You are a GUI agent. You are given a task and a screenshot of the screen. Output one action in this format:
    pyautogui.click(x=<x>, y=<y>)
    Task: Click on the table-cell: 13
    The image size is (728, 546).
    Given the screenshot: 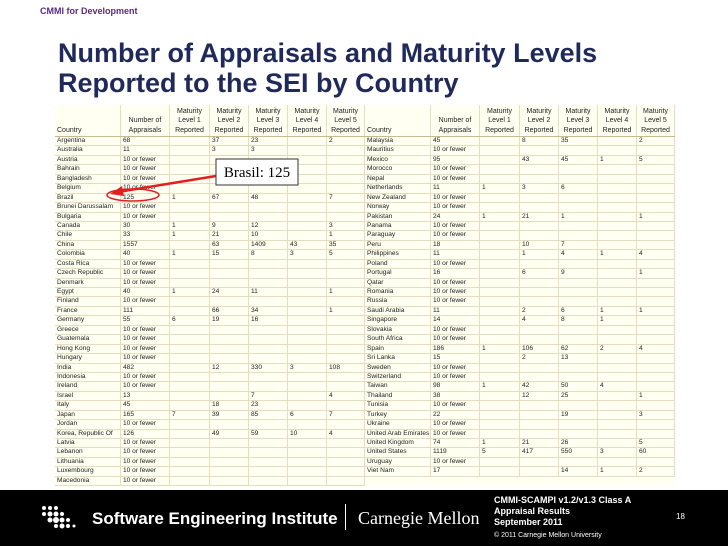 What is the action you would take?
    pyautogui.click(x=578, y=358)
    